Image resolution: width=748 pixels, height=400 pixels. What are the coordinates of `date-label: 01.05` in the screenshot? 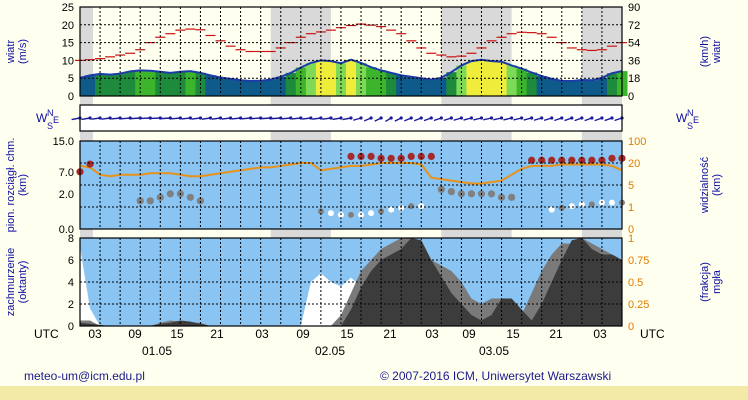 It's located at (157, 351).